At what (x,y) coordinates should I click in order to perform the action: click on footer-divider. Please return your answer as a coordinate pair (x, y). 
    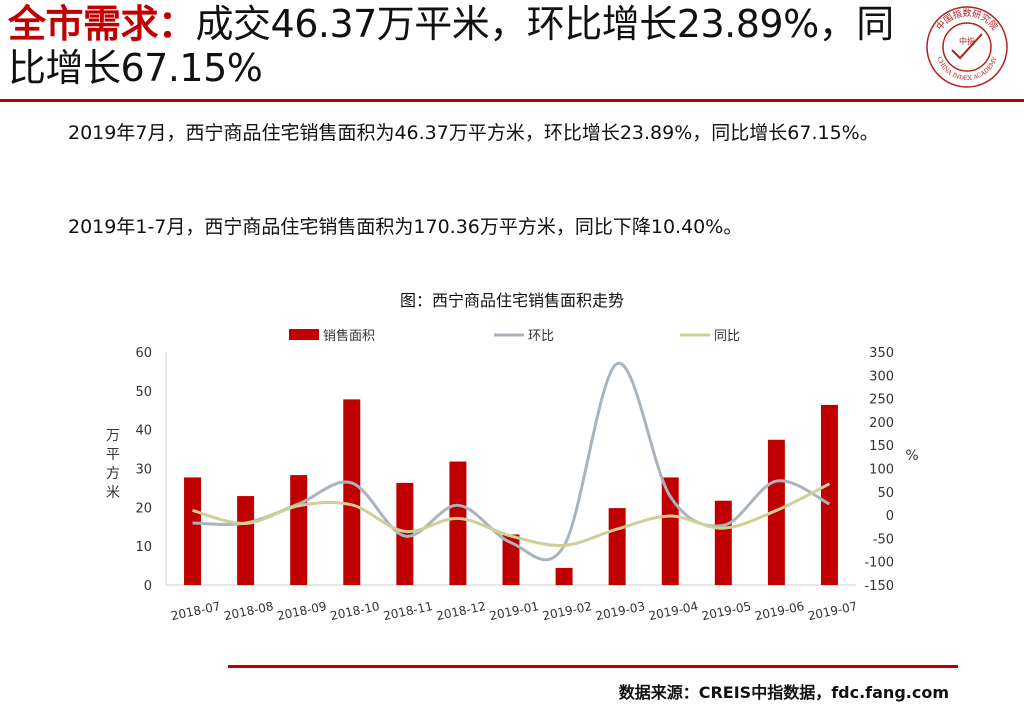
    Looking at the image, I should click on (593, 666).